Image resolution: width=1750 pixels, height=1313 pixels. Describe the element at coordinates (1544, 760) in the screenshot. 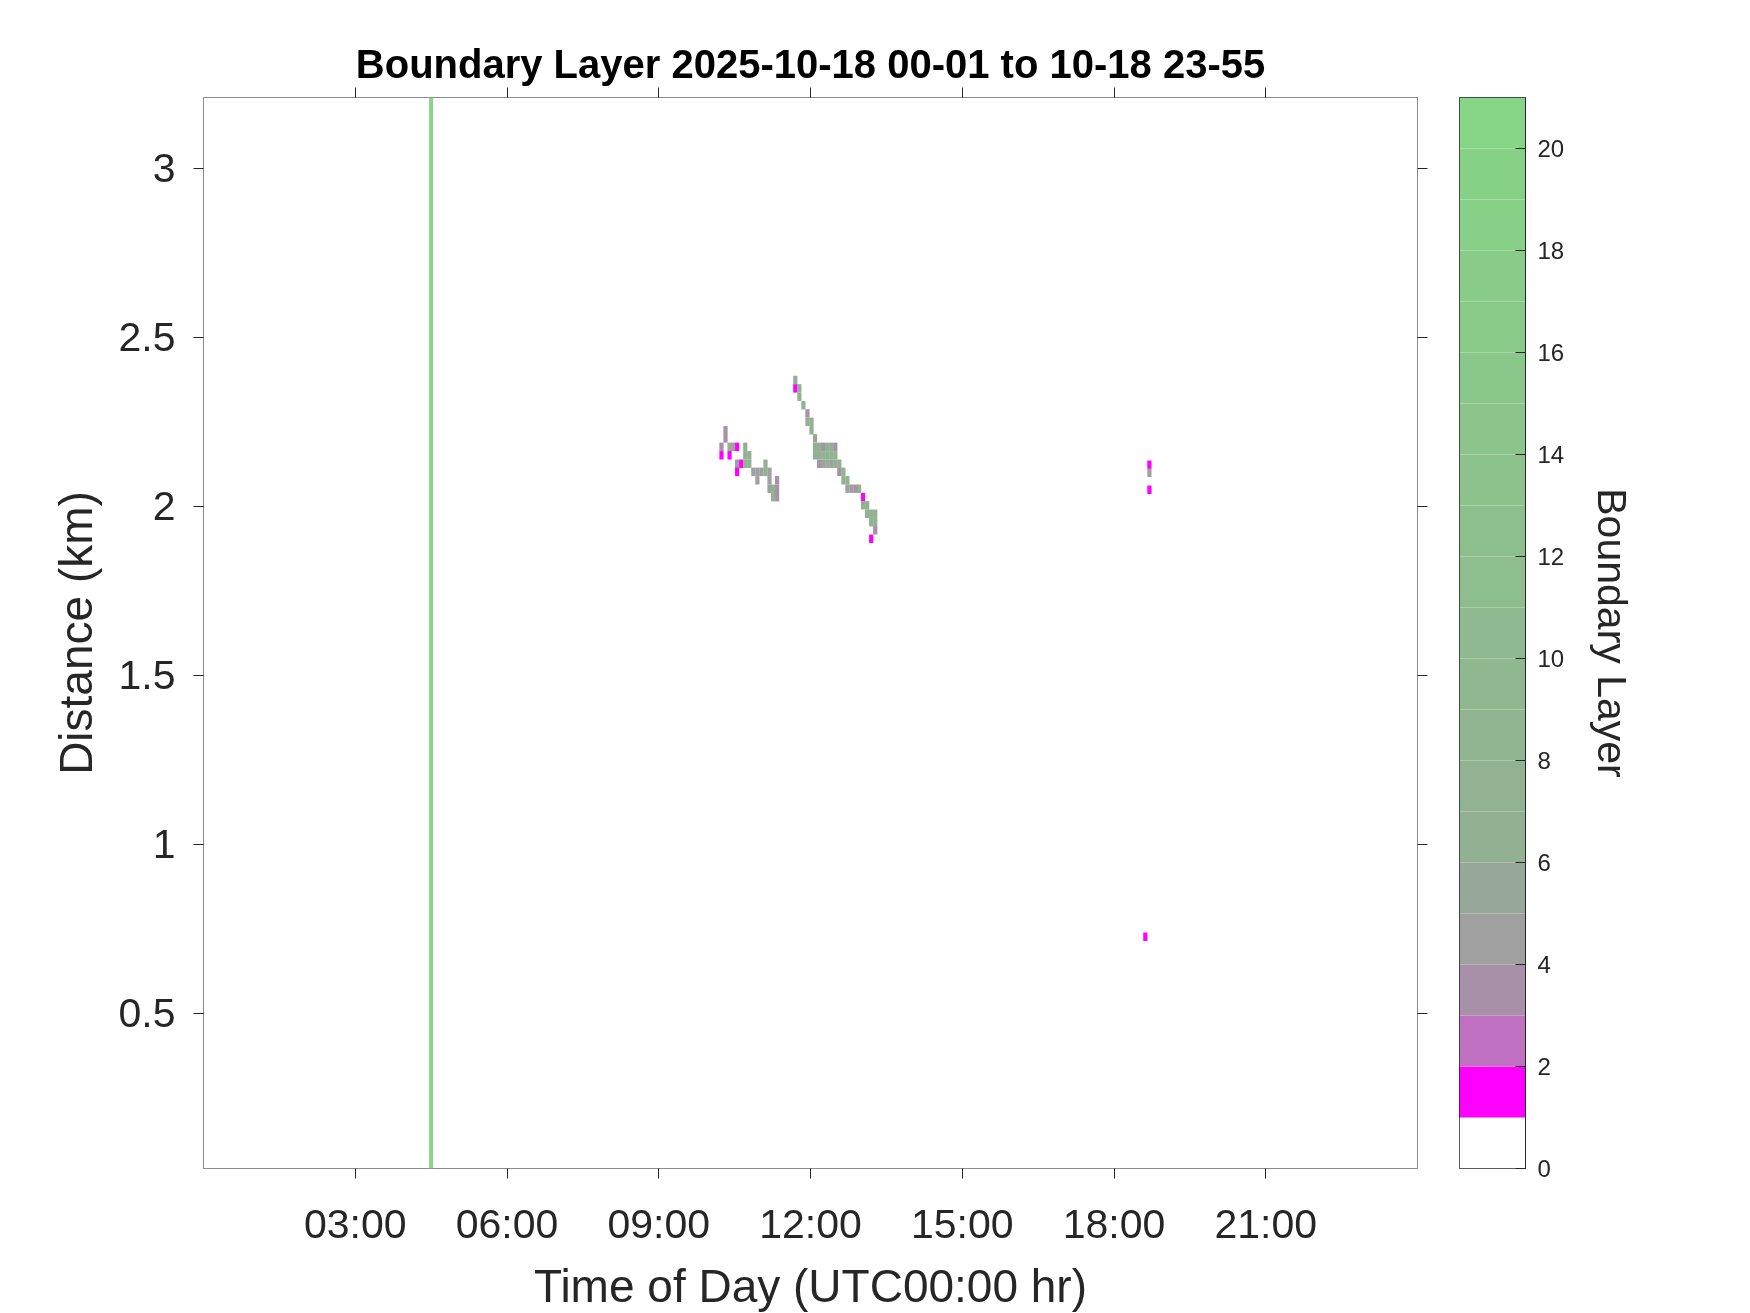

I see `color-bar-label: 8` at that location.